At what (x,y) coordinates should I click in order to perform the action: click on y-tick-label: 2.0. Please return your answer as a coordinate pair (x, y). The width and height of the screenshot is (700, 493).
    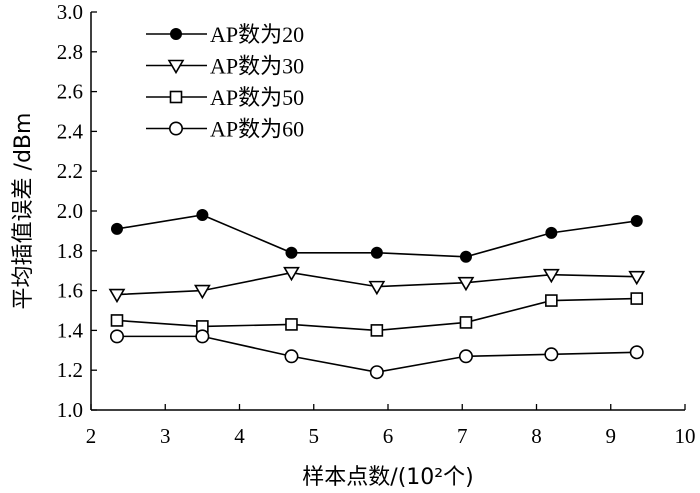
    Looking at the image, I should click on (70, 211).